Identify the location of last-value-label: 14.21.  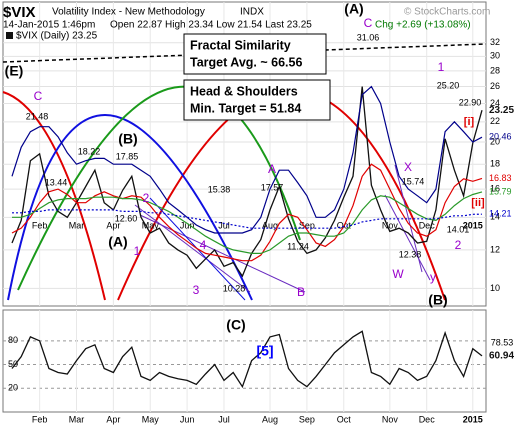
(500, 214).